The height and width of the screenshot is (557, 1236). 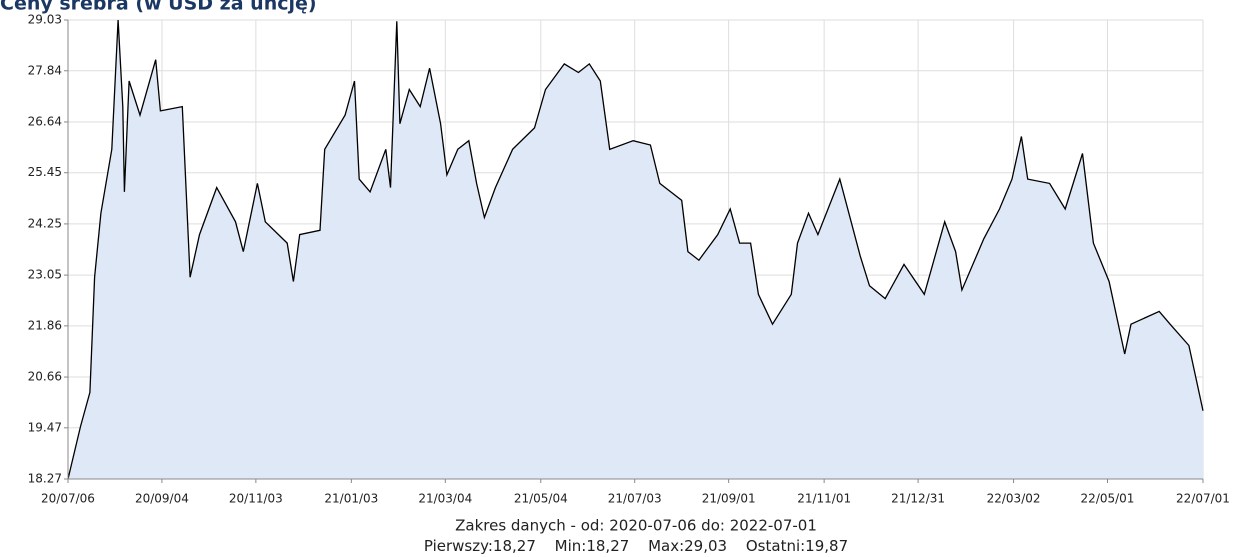 What do you see at coordinates (797, 546) in the screenshot?
I see `stat: Ostatni:19,87` at bounding box center [797, 546].